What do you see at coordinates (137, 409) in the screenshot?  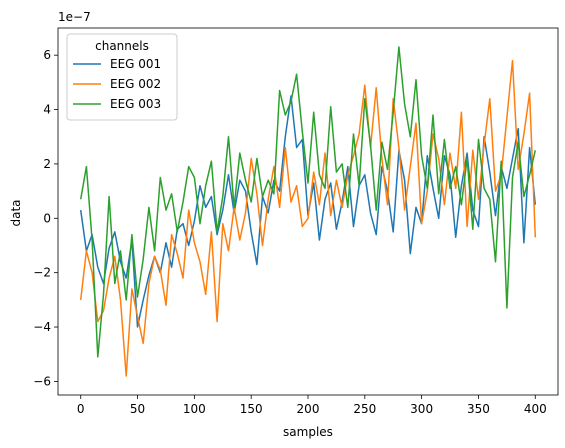 I see `x-tick-label: 50` at bounding box center [137, 409].